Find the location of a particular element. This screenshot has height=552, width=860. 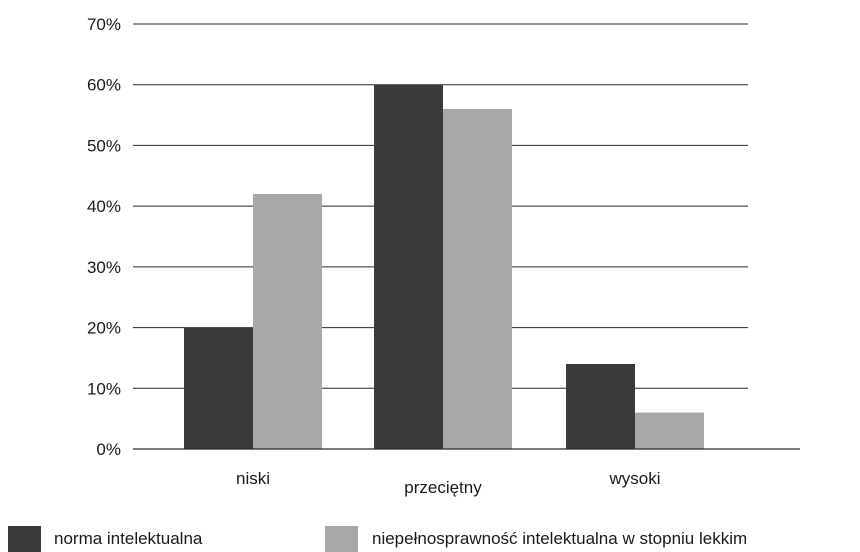

category-label: wysoki is located at coordinates (634, 478).